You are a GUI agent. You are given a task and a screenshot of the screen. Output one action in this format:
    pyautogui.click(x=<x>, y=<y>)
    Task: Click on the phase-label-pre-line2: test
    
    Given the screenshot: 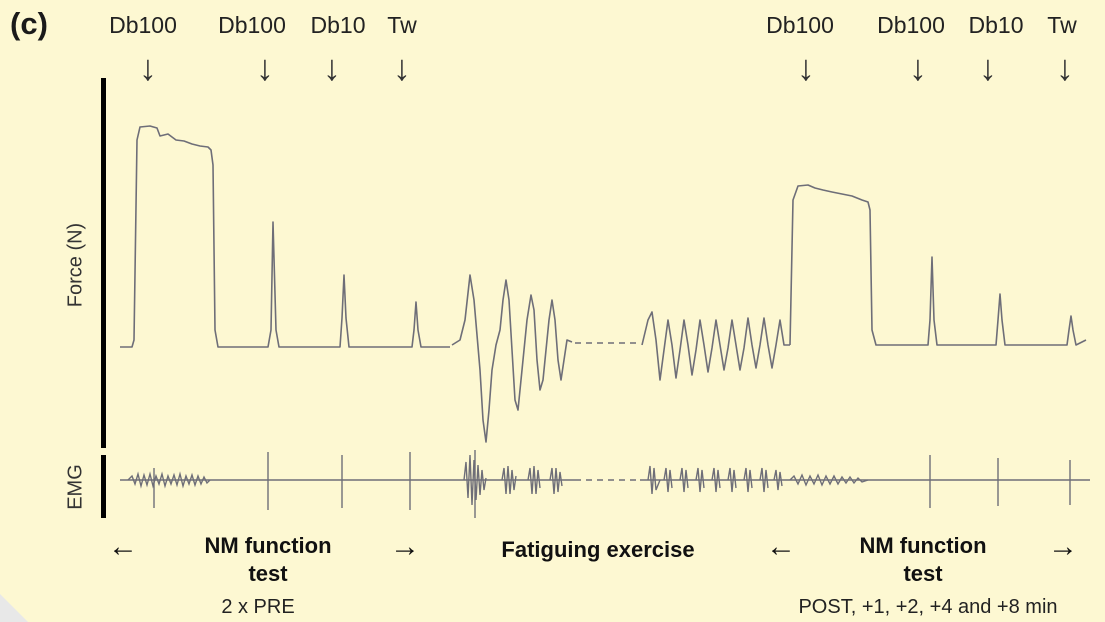 What is the action you would take?
    pyautogui.click(x=268, y=573)
    